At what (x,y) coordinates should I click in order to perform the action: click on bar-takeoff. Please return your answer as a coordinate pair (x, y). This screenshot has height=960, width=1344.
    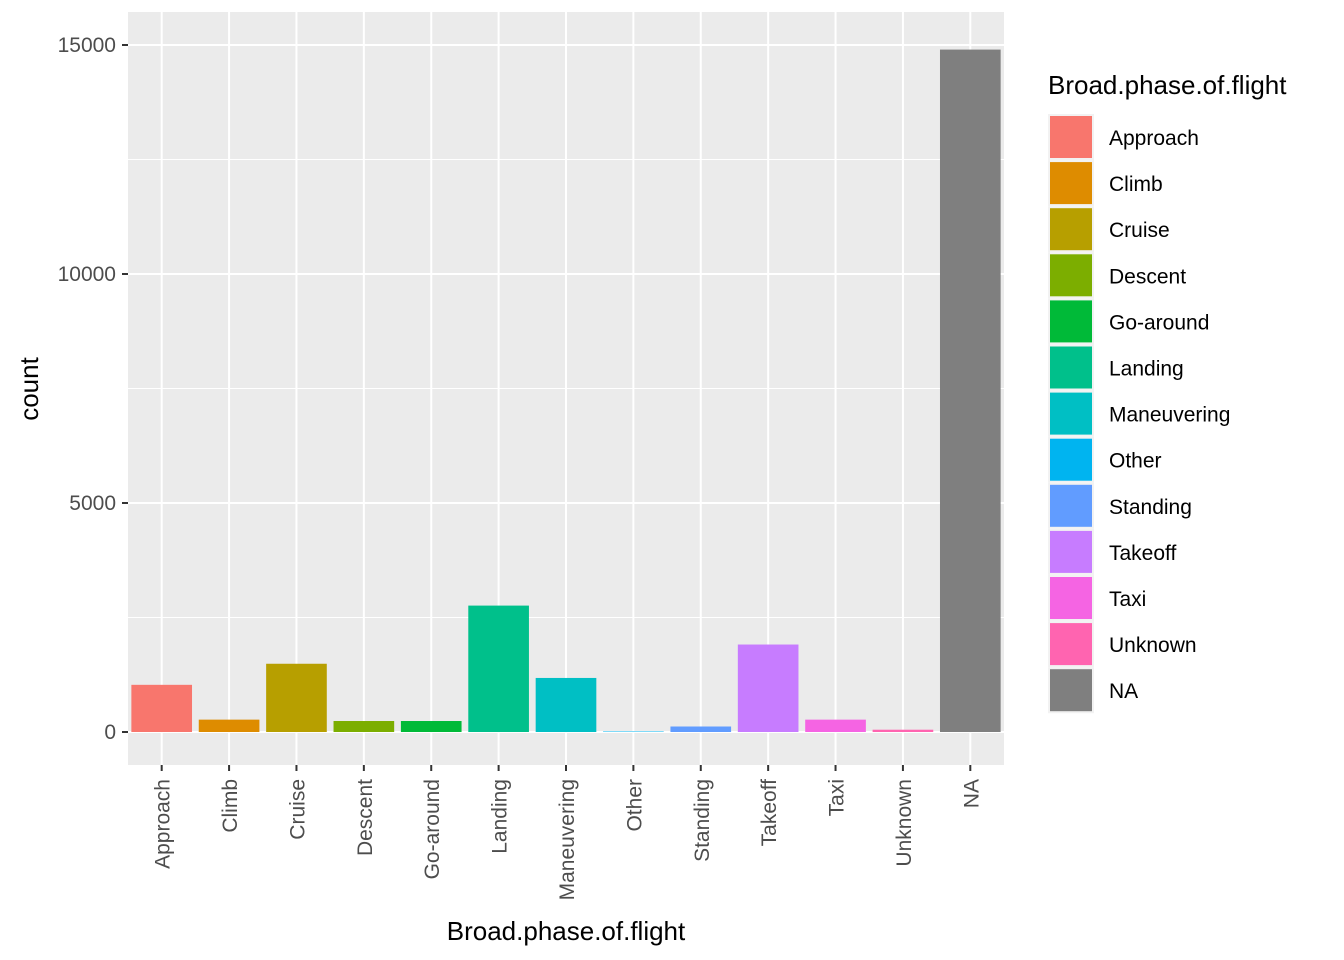
    Looking at the image, I should click on (768, 688).